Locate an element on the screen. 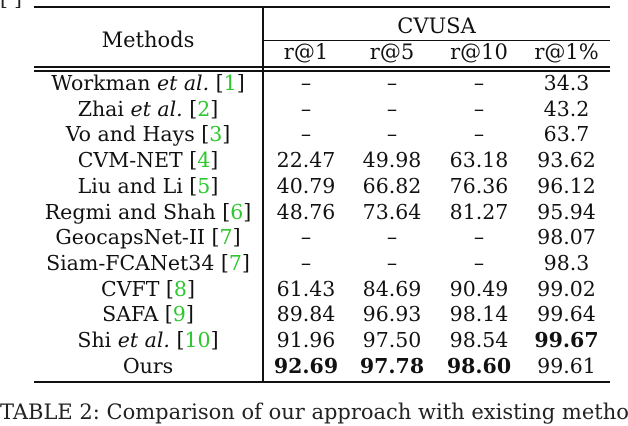 The image size is (628, 426). dataset-underline is located at coordinates (436, 40).